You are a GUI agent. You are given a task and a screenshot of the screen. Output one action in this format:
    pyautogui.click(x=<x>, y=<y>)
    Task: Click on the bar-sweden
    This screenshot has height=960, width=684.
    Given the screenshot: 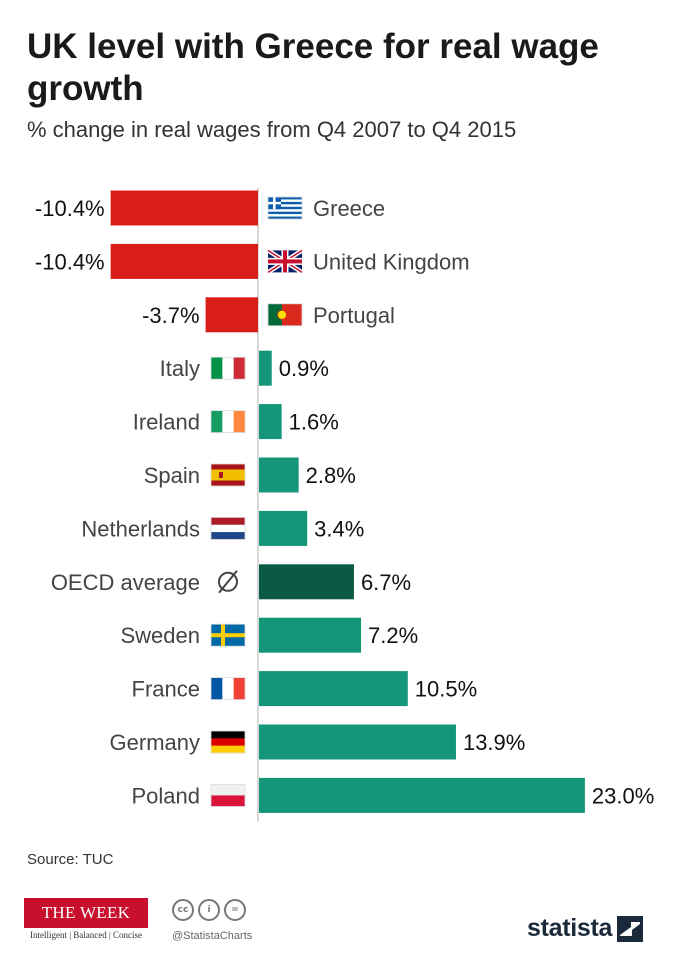 What is the action you would take?
    pyautogui.click(x=310, y=635)
    